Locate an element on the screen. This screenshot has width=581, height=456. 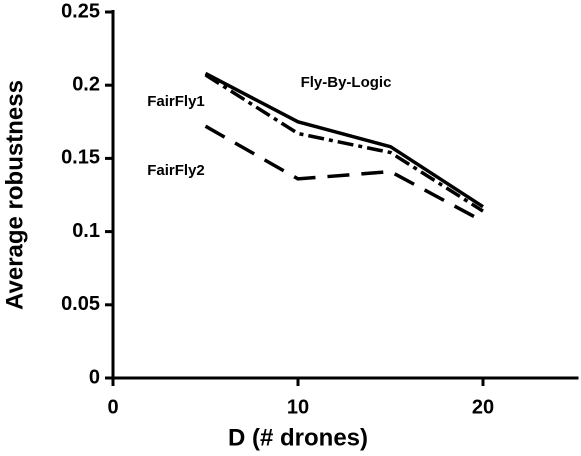
x-tick-label: 0 is located at coordinates (112, 407).